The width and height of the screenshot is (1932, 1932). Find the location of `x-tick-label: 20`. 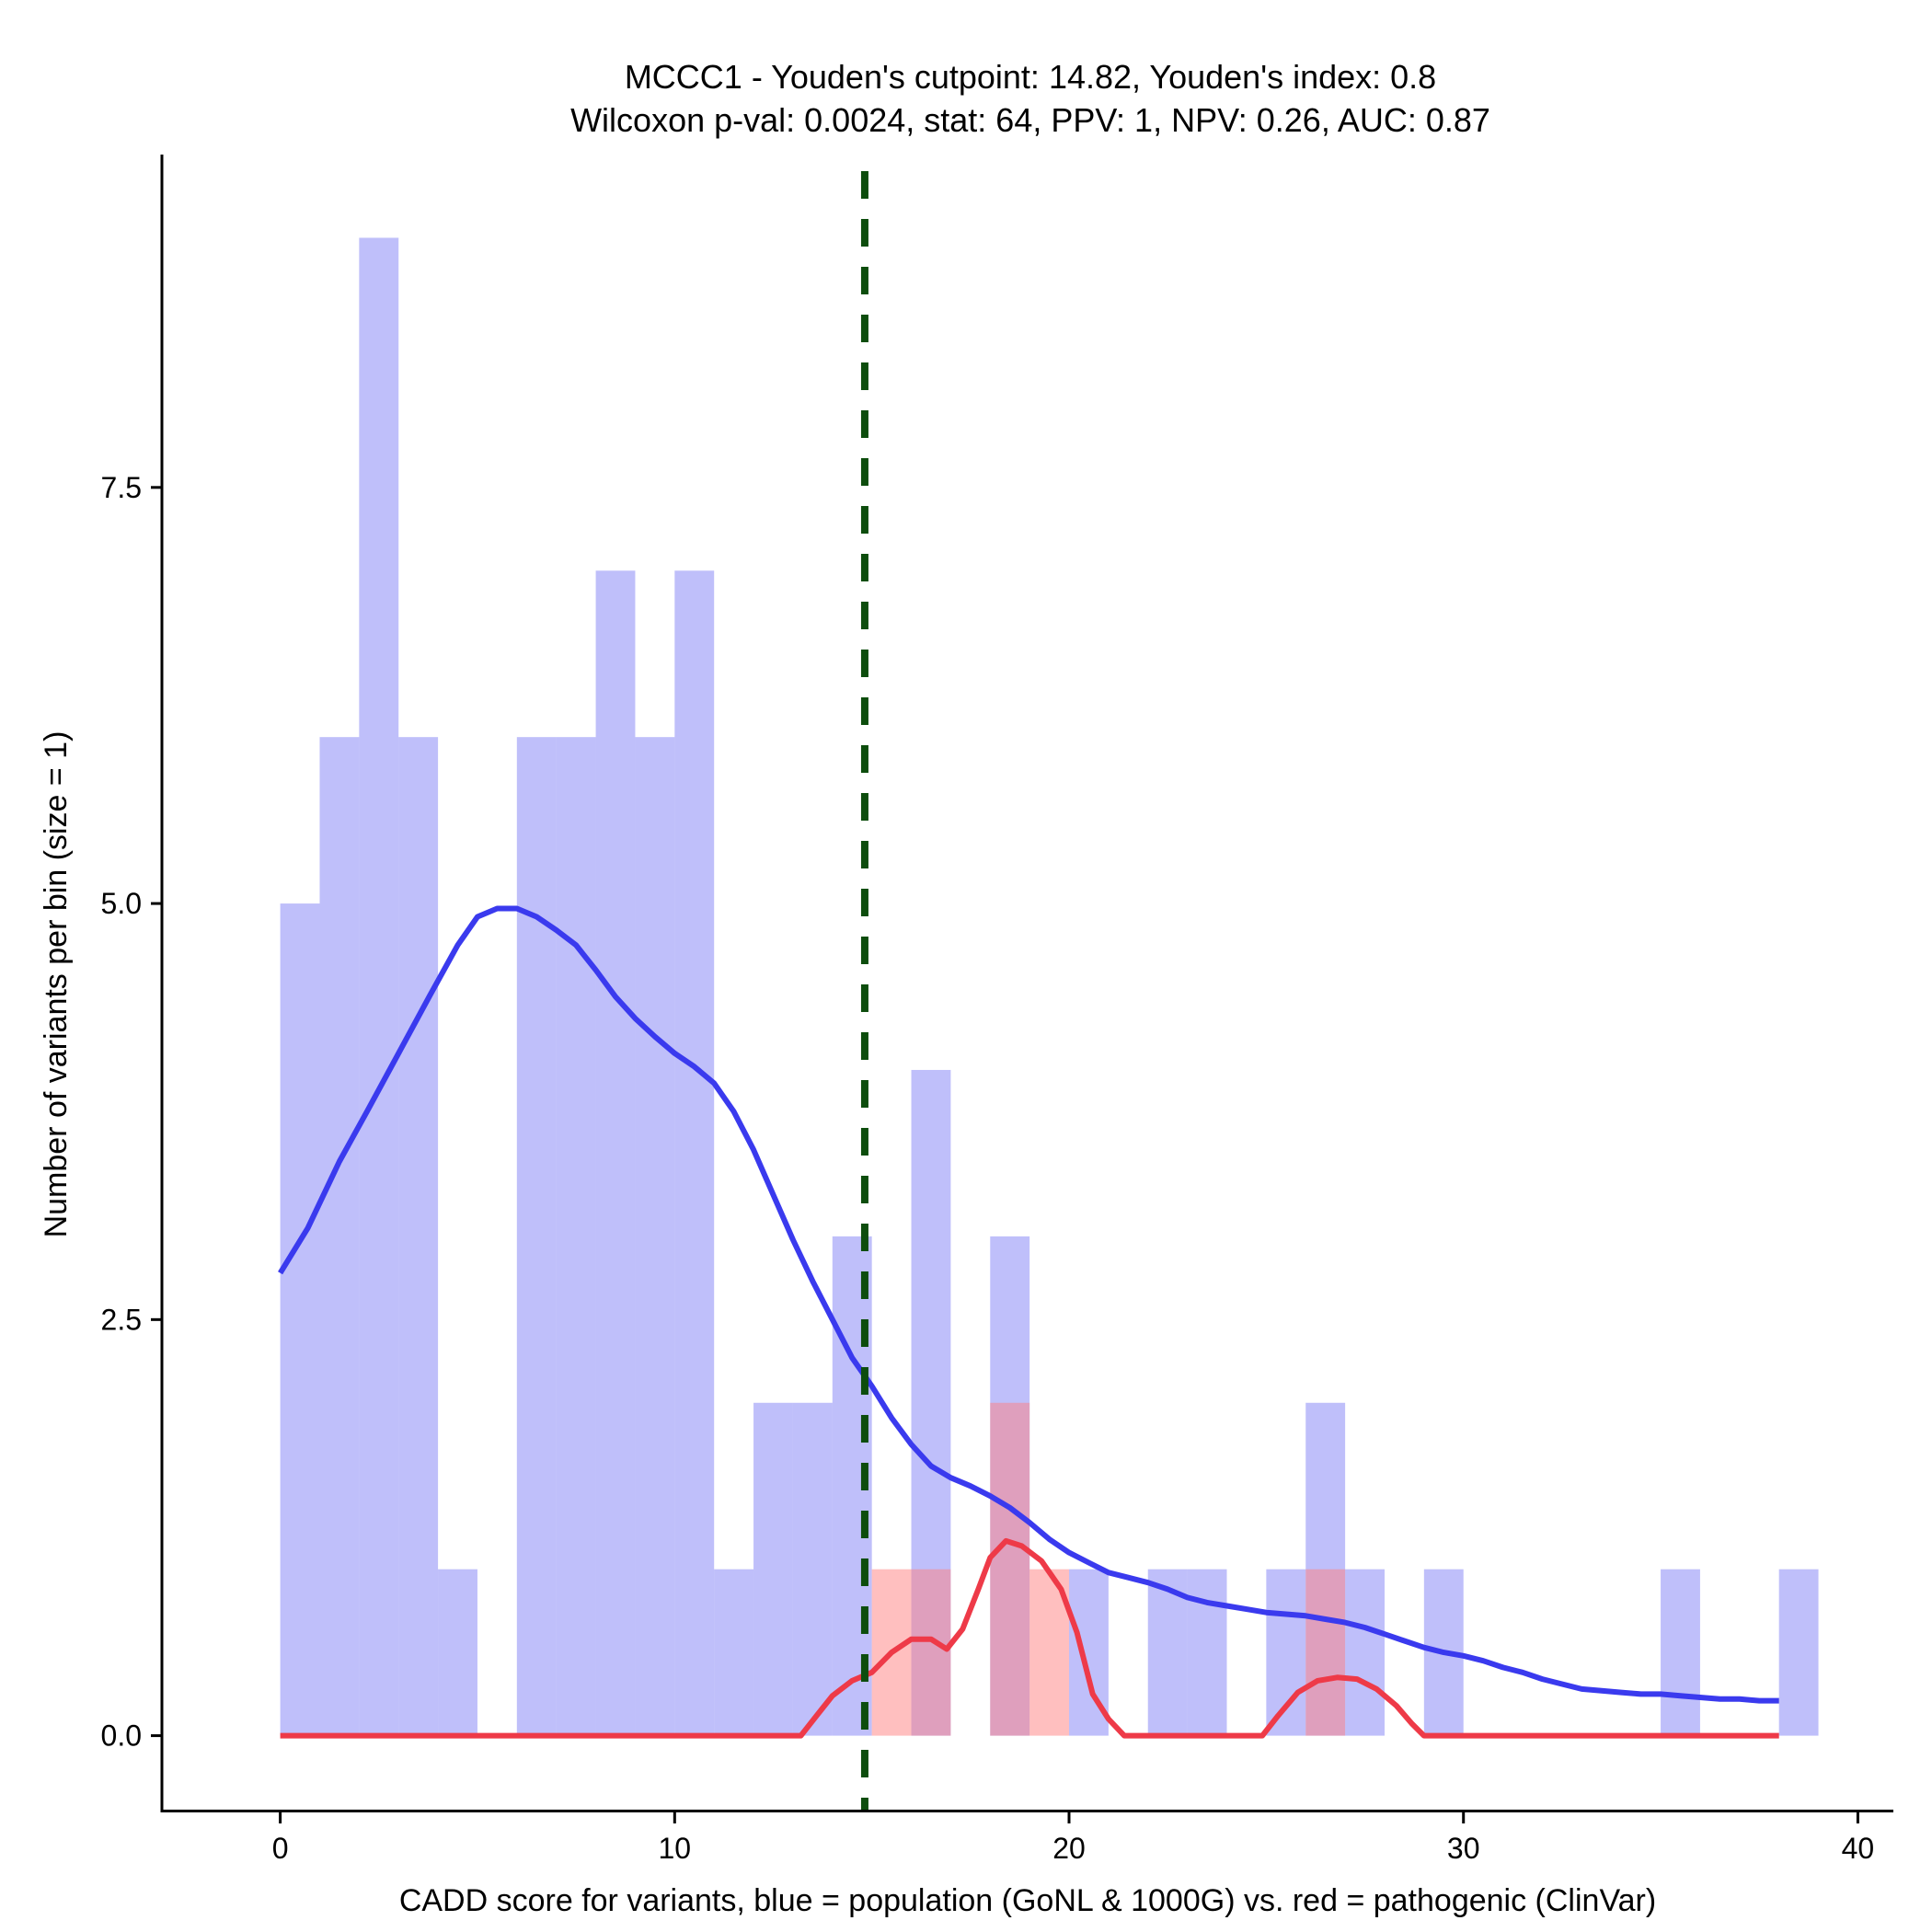

x-tick-label: 20 is located at coordinates (1069, 1848).